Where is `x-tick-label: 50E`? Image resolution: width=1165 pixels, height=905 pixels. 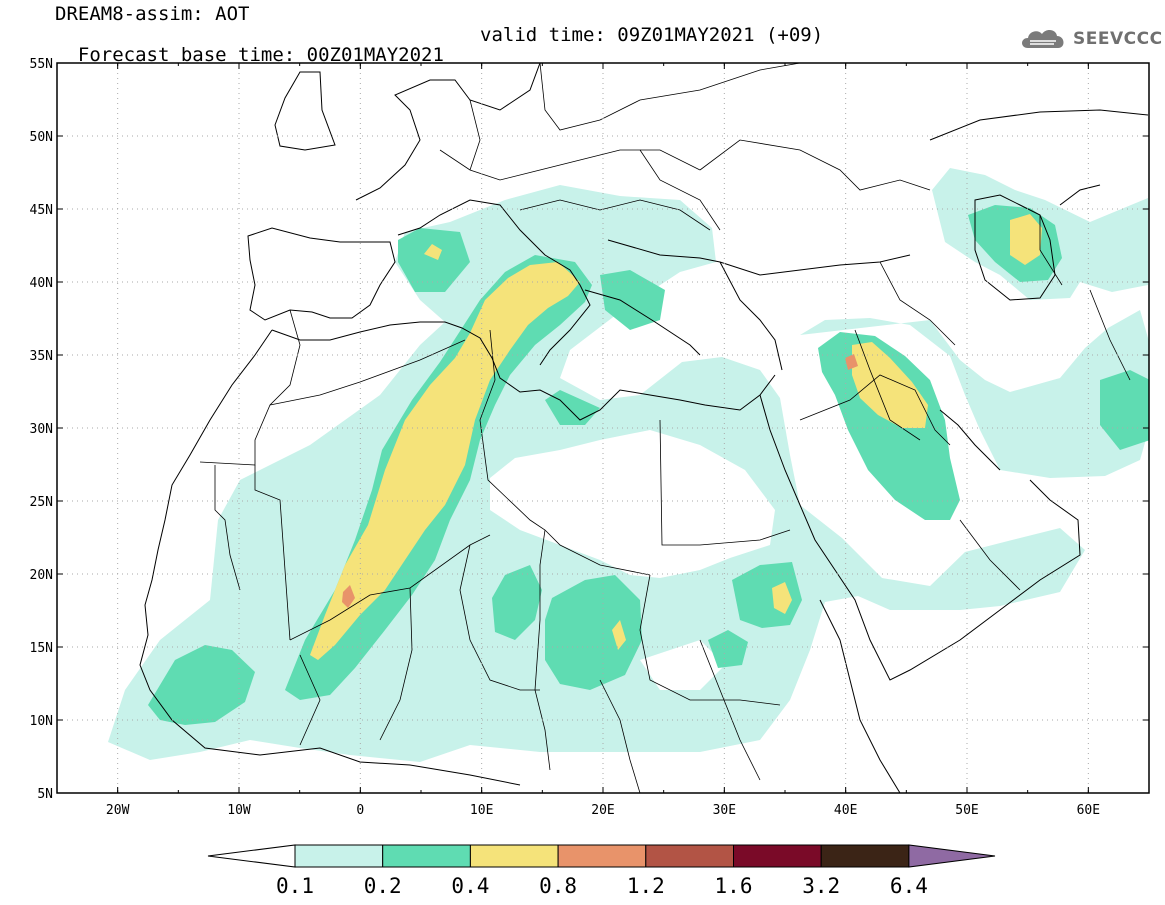
x-tick-label: 50E is located at coordinates (966, 810).